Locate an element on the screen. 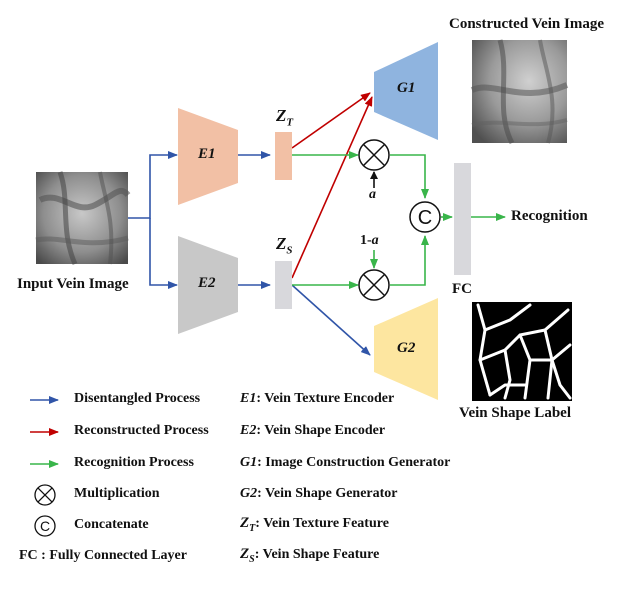 The image size is (627, 589). concatenate-icon: C is located at coordinates (425, 217).